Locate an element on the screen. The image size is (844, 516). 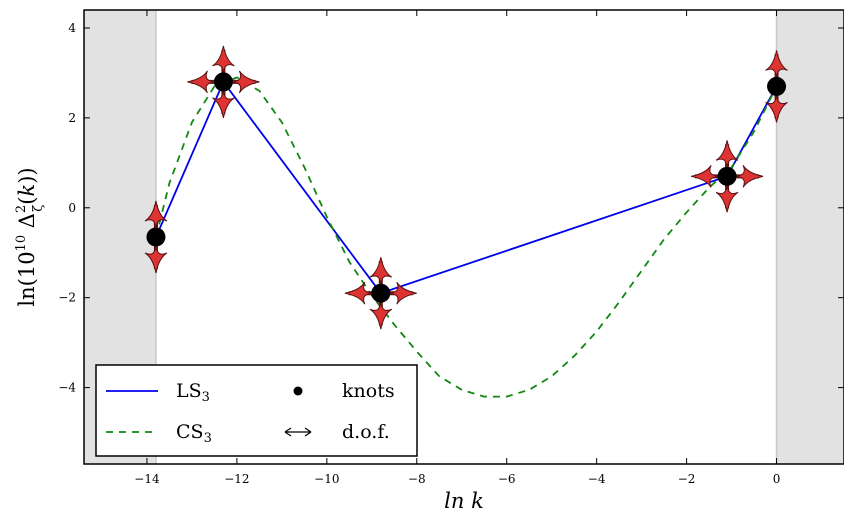
x-axis-title: ln k is located at coordinates (464, 501).